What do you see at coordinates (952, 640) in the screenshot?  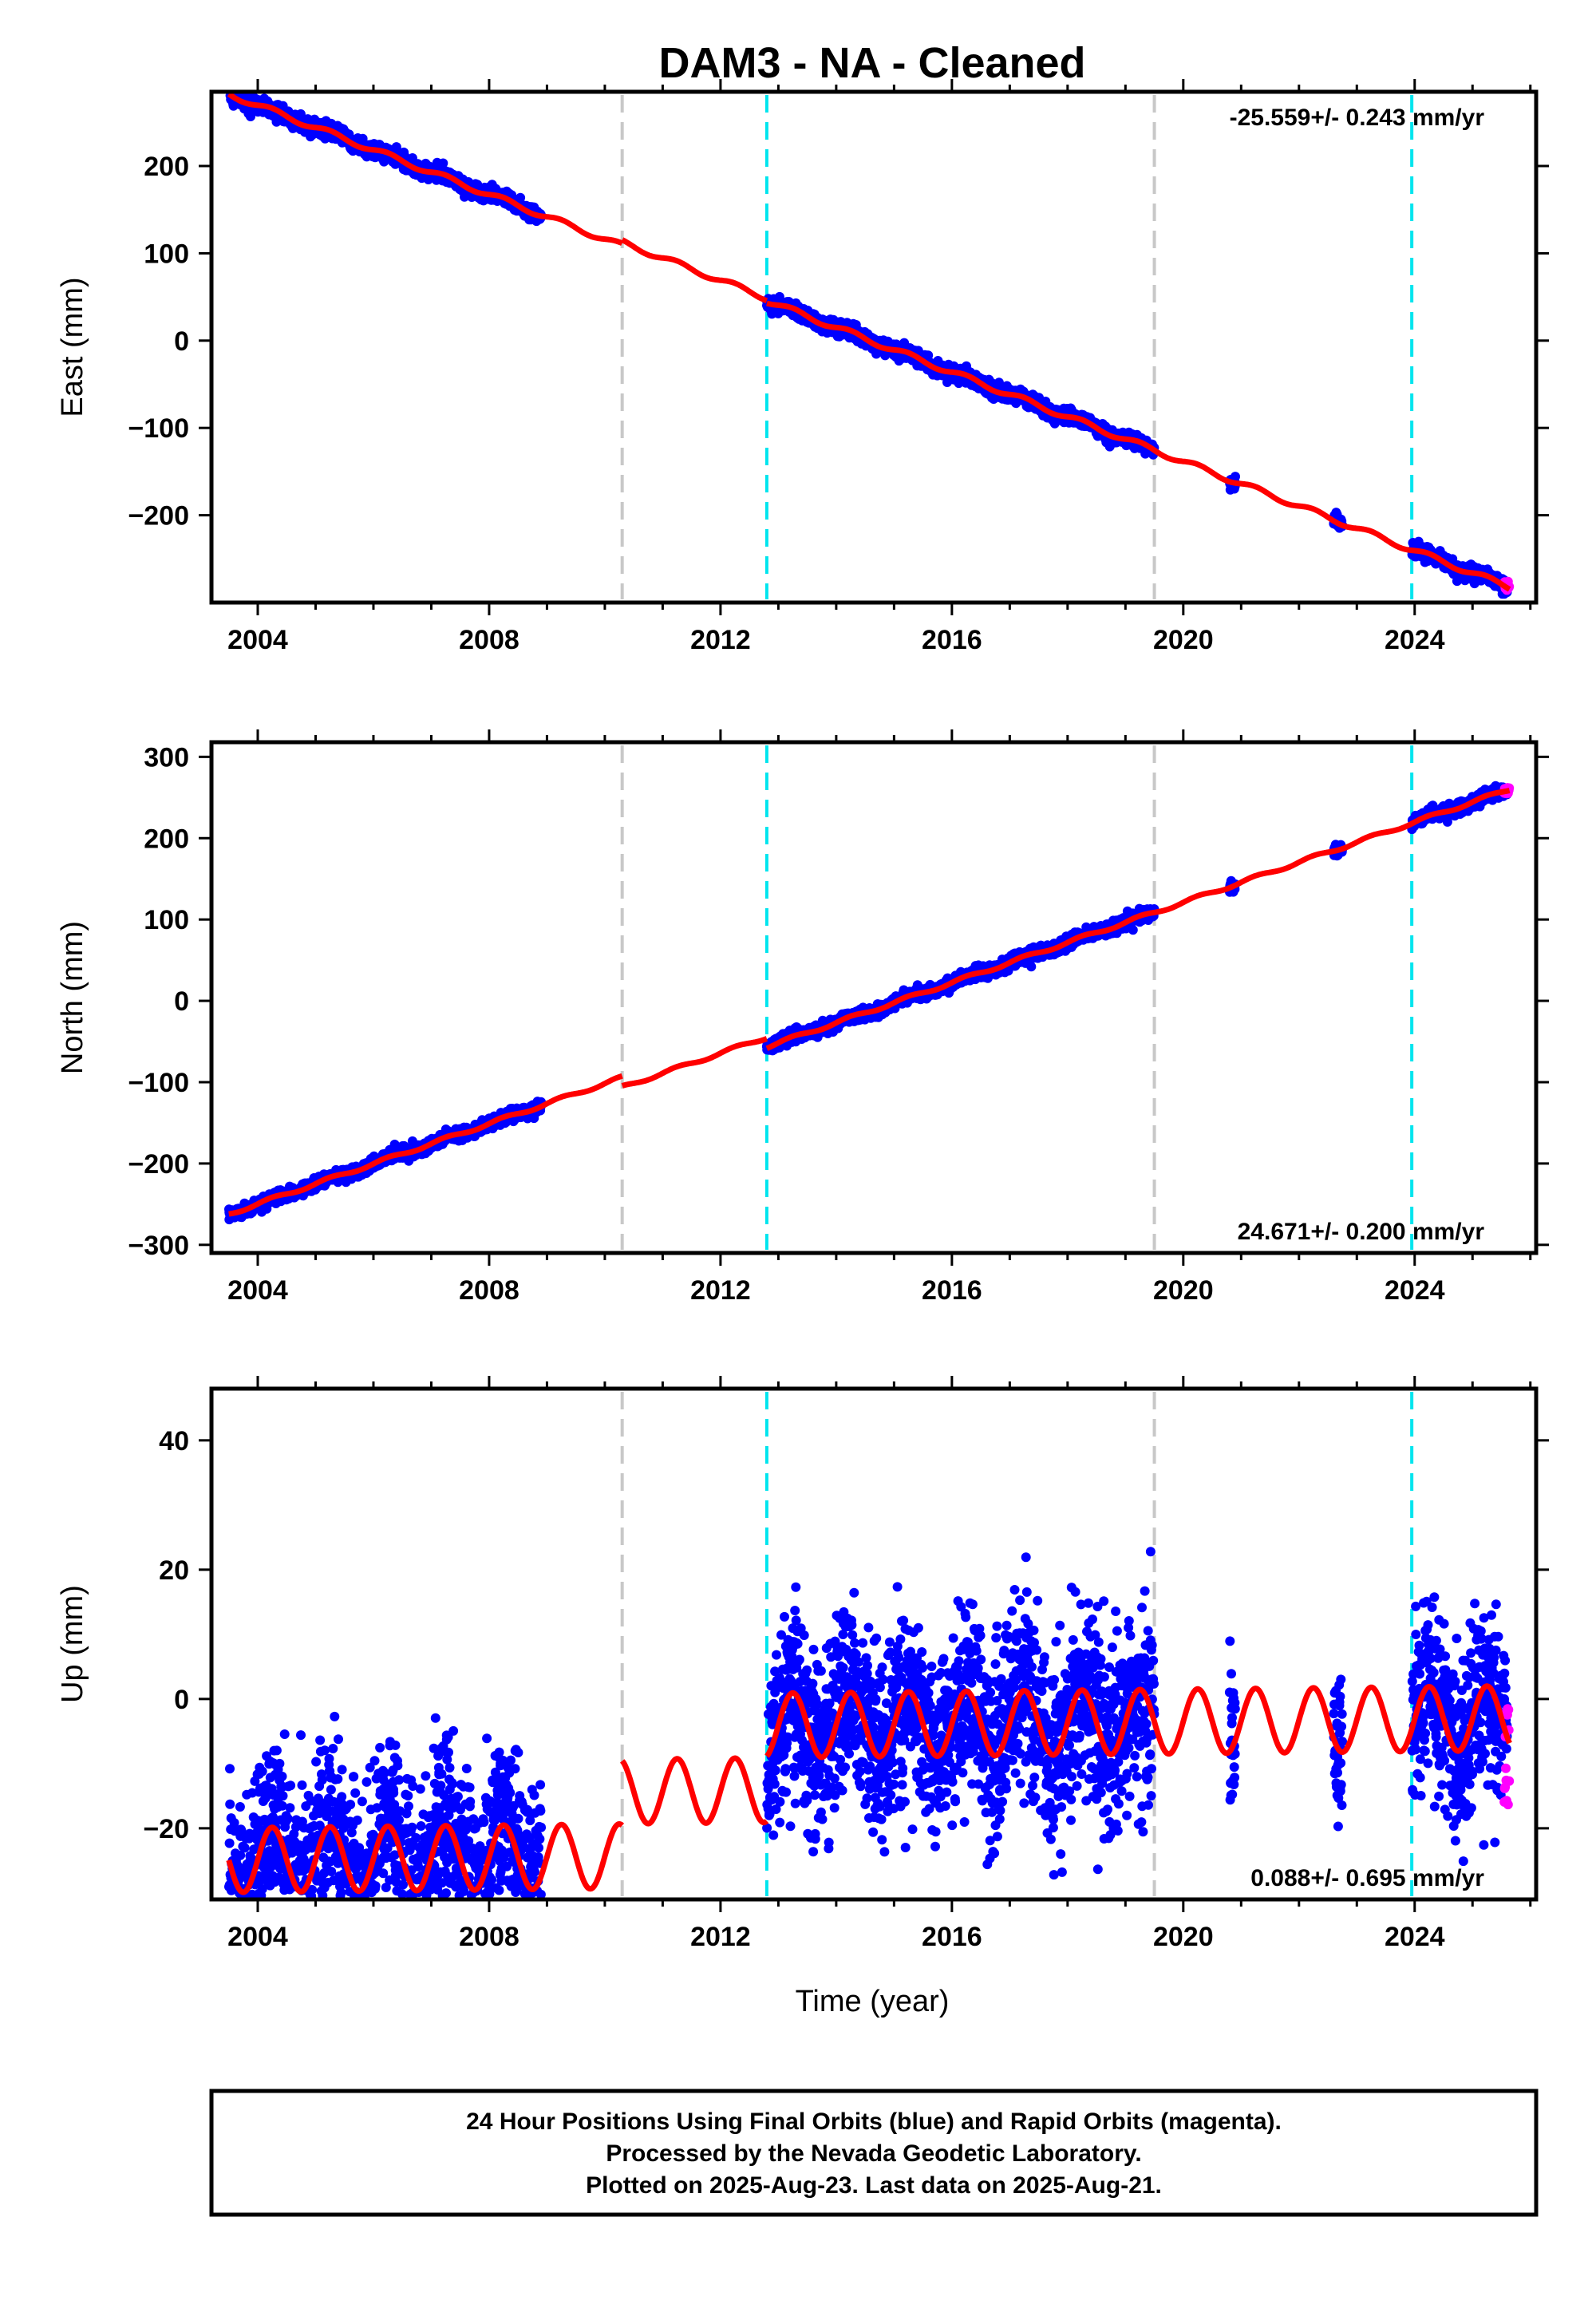 I see `x-tick-label: 2016` at bounding box center [952, 640].